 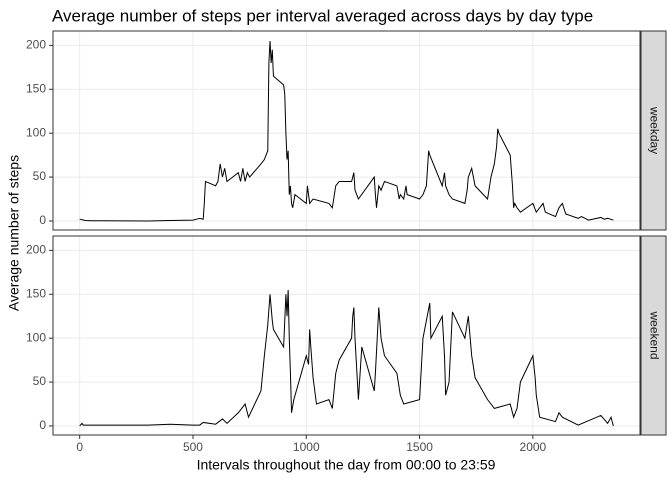 What do you see at coordinates (419, 447) in the screenshot?
I see `x-tick-label: 1500` at bounding box center [419, 447].